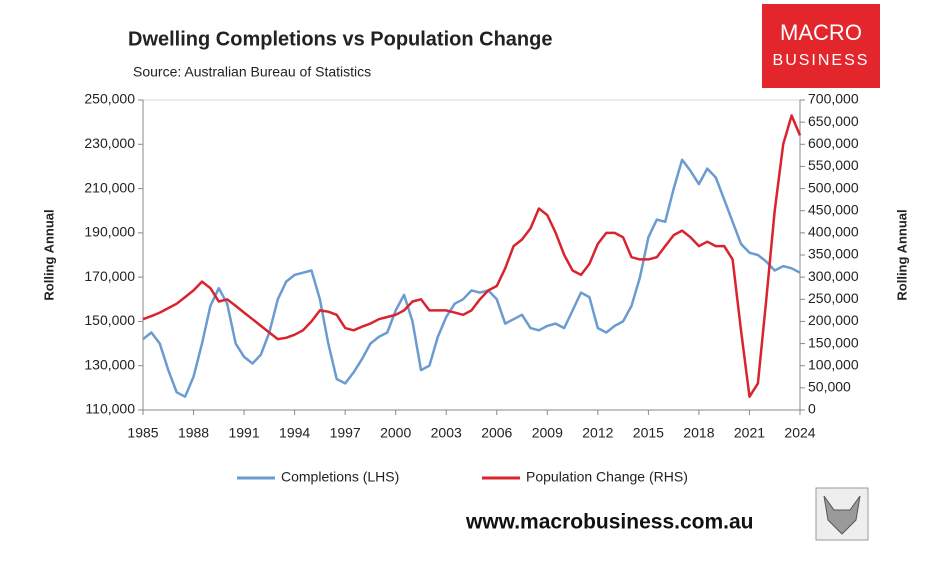  Describe the element at coordinates (648, 433) in the screenshot. I see `x-tick-label: 2015` at that location.